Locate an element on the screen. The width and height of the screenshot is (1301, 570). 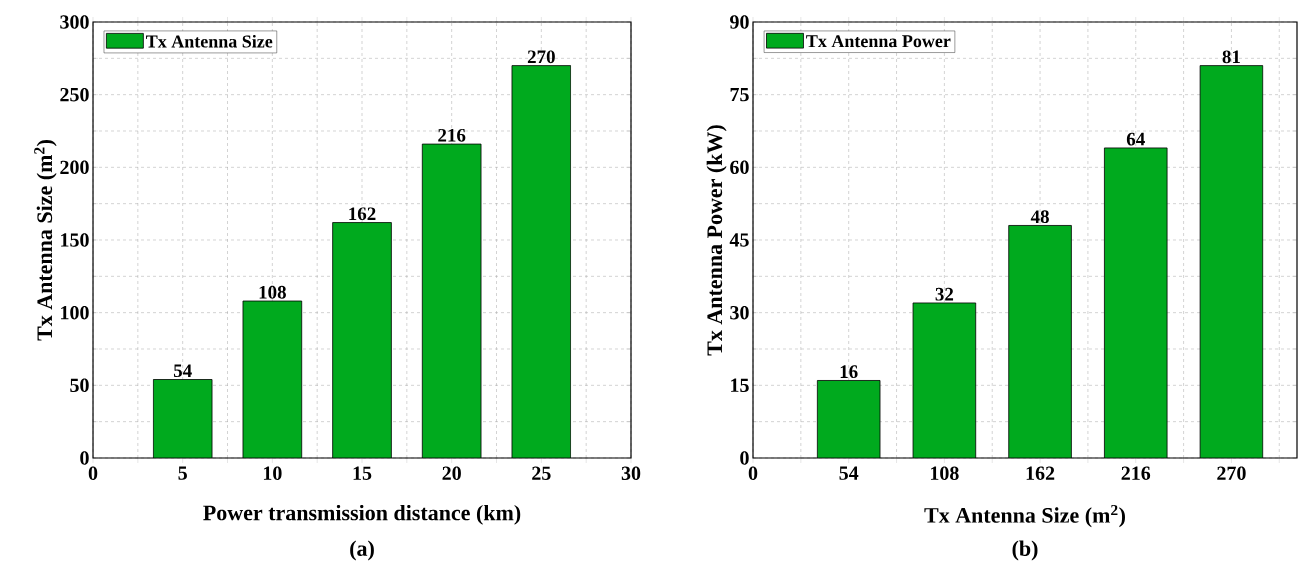
y-tick-label: 300 is located at coordinates (74, 22).